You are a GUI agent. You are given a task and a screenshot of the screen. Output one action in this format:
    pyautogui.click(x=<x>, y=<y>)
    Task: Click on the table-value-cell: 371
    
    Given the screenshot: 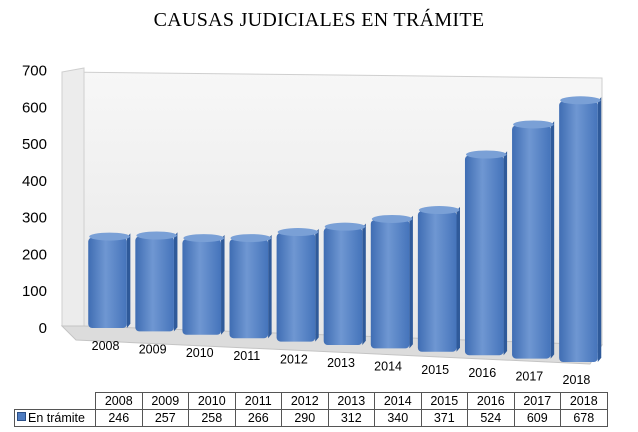 What is the action you would take?
    pyautogui.click(x=444, y=418)
    